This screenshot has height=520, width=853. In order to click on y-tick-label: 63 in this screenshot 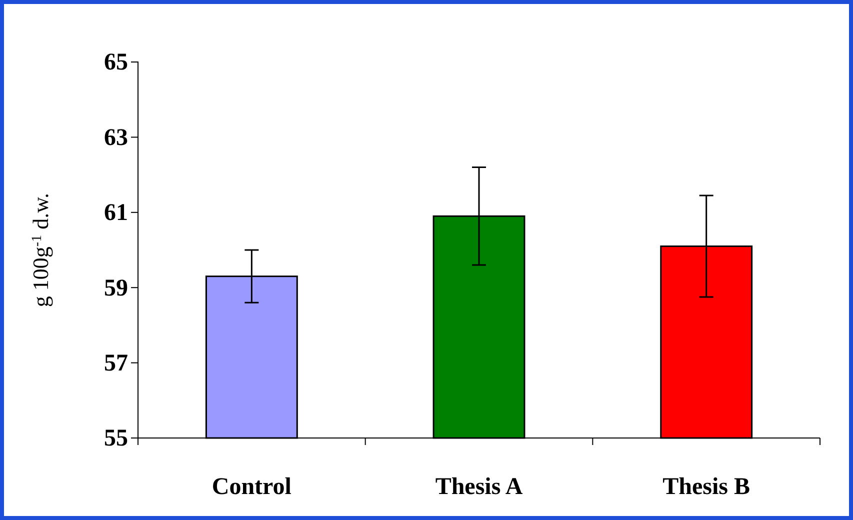, I will do `click(116, 137)`.